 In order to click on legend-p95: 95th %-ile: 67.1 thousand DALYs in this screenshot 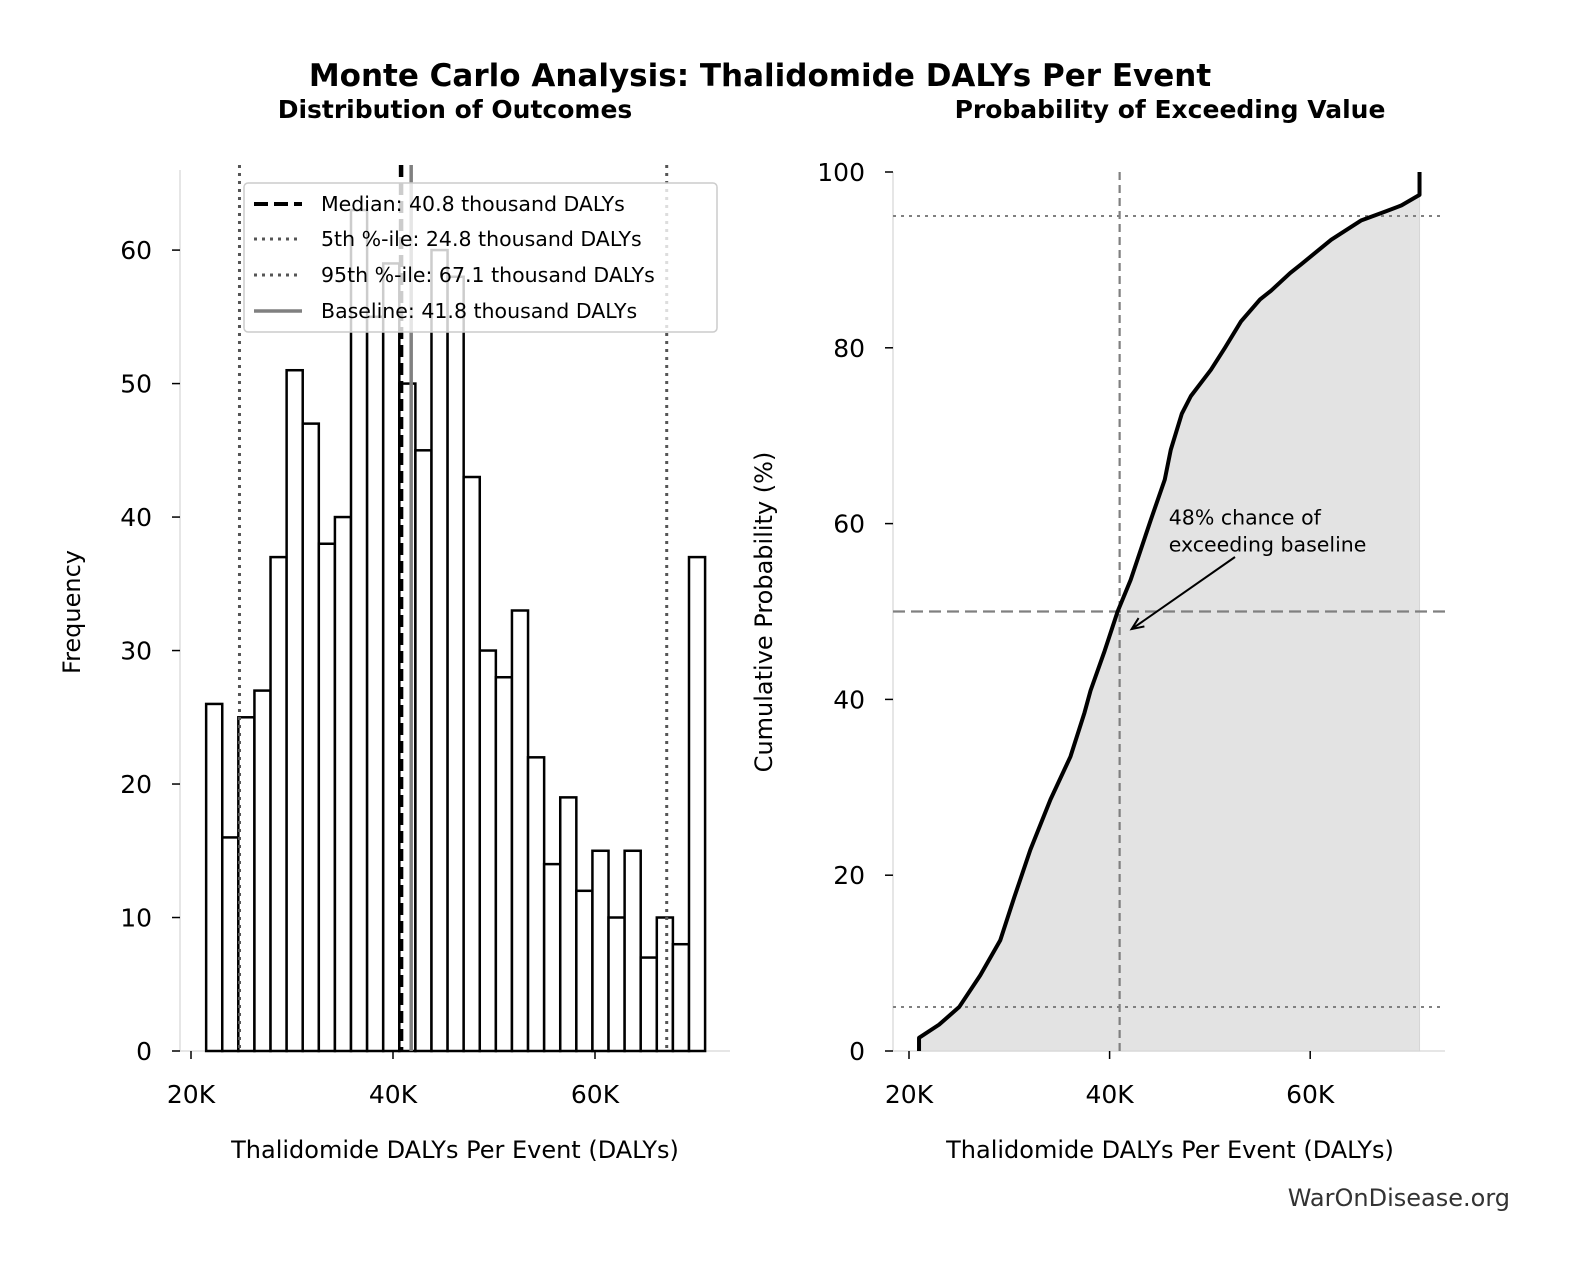, I will do `click(488, 275)`.